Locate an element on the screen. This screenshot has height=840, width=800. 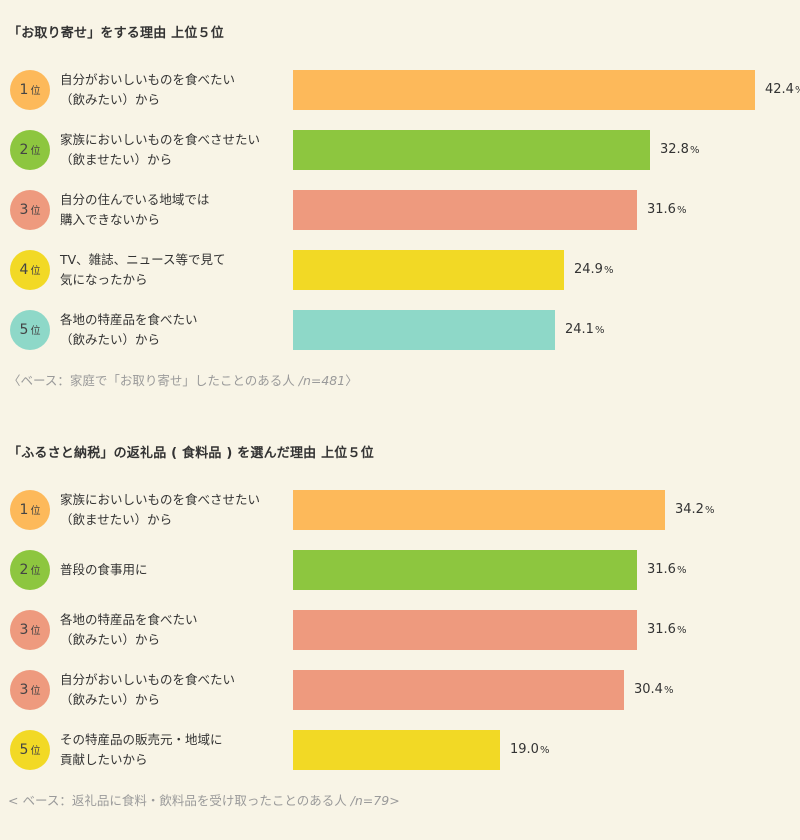
bar-row: 2 位家族においしいものを食べさせたい （飲ませたい）から 32.8% is located at coordinates (400, 150).